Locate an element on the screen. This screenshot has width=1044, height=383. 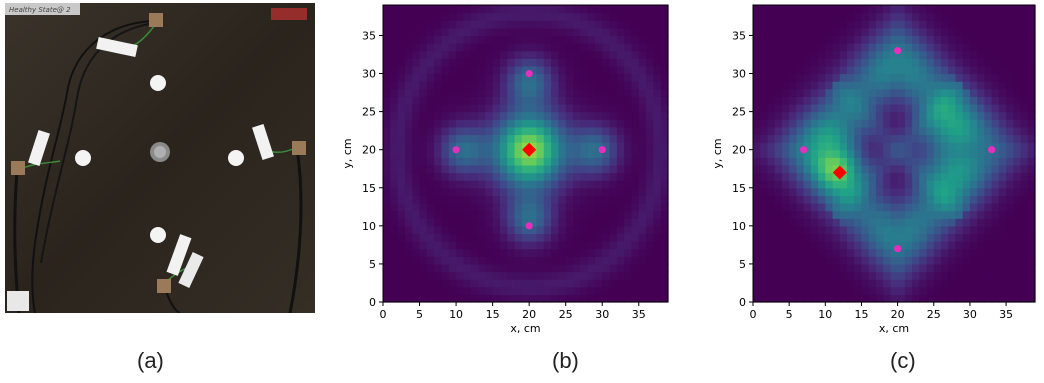
paper-tag is located at coordinates (179, 255).